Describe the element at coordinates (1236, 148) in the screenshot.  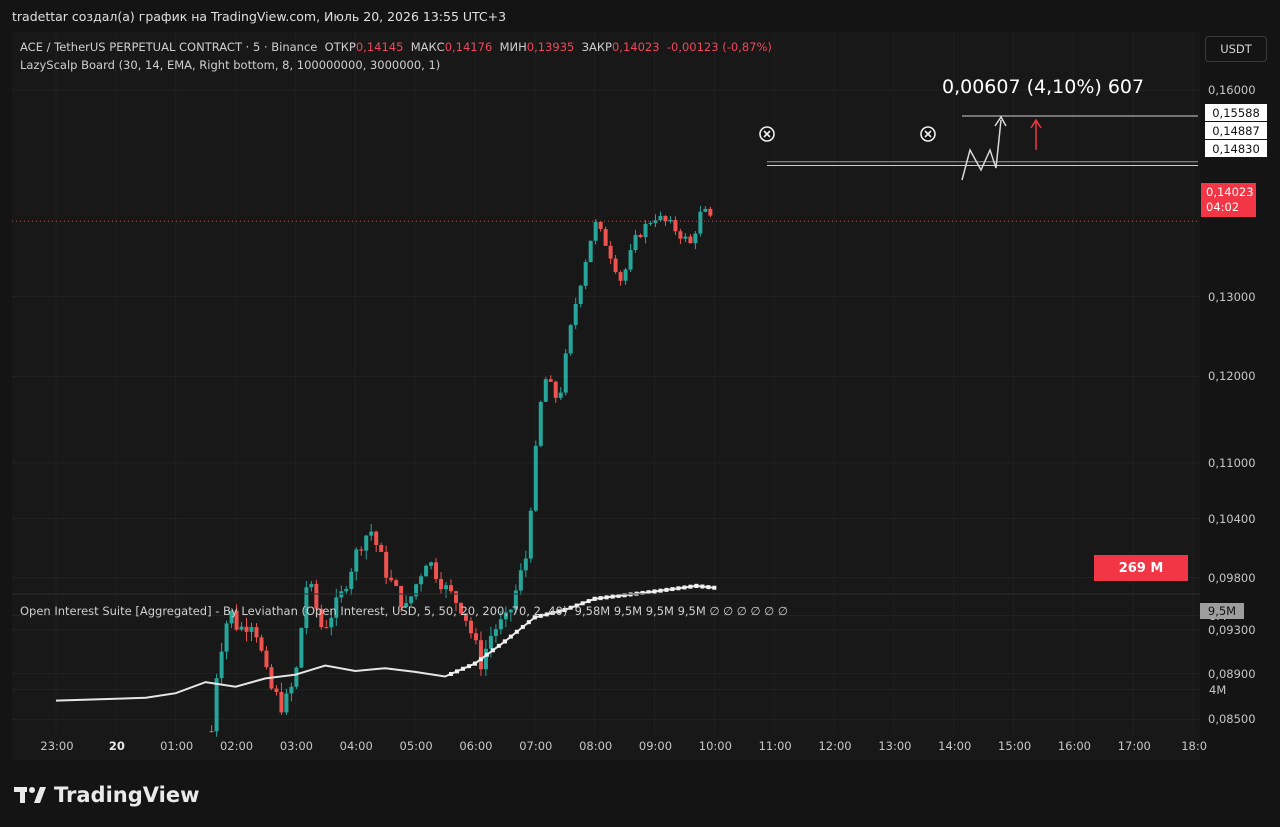
I see `measure-base-level: 0,14830` at that location.